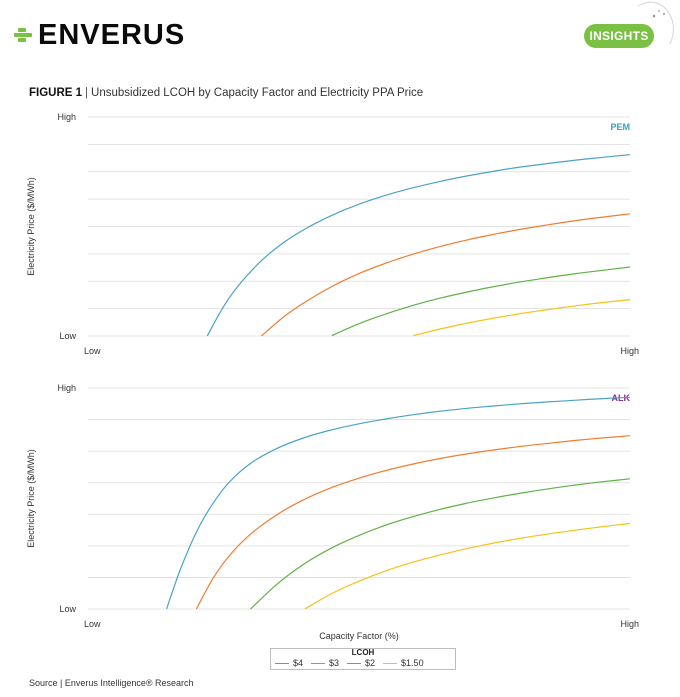  I want to click on legend-label: $3, so click(334, 663).